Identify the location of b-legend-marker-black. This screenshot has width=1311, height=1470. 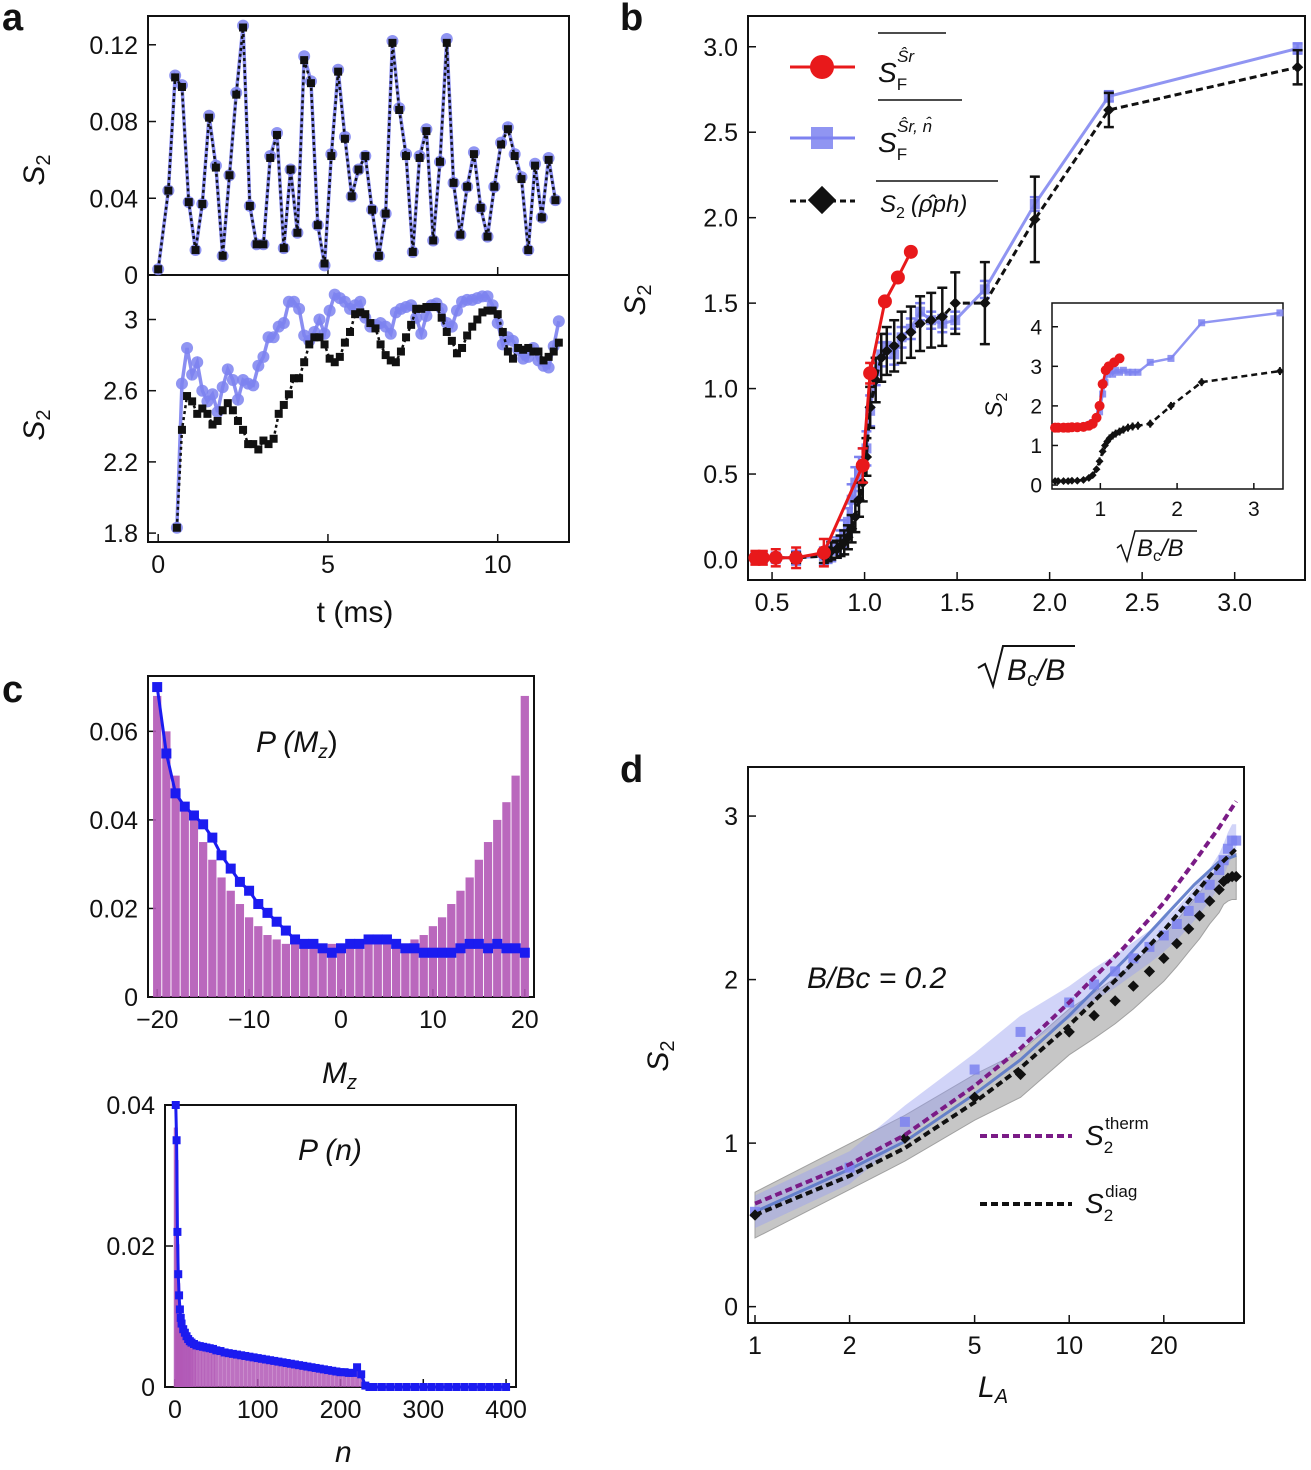
(822, 200).